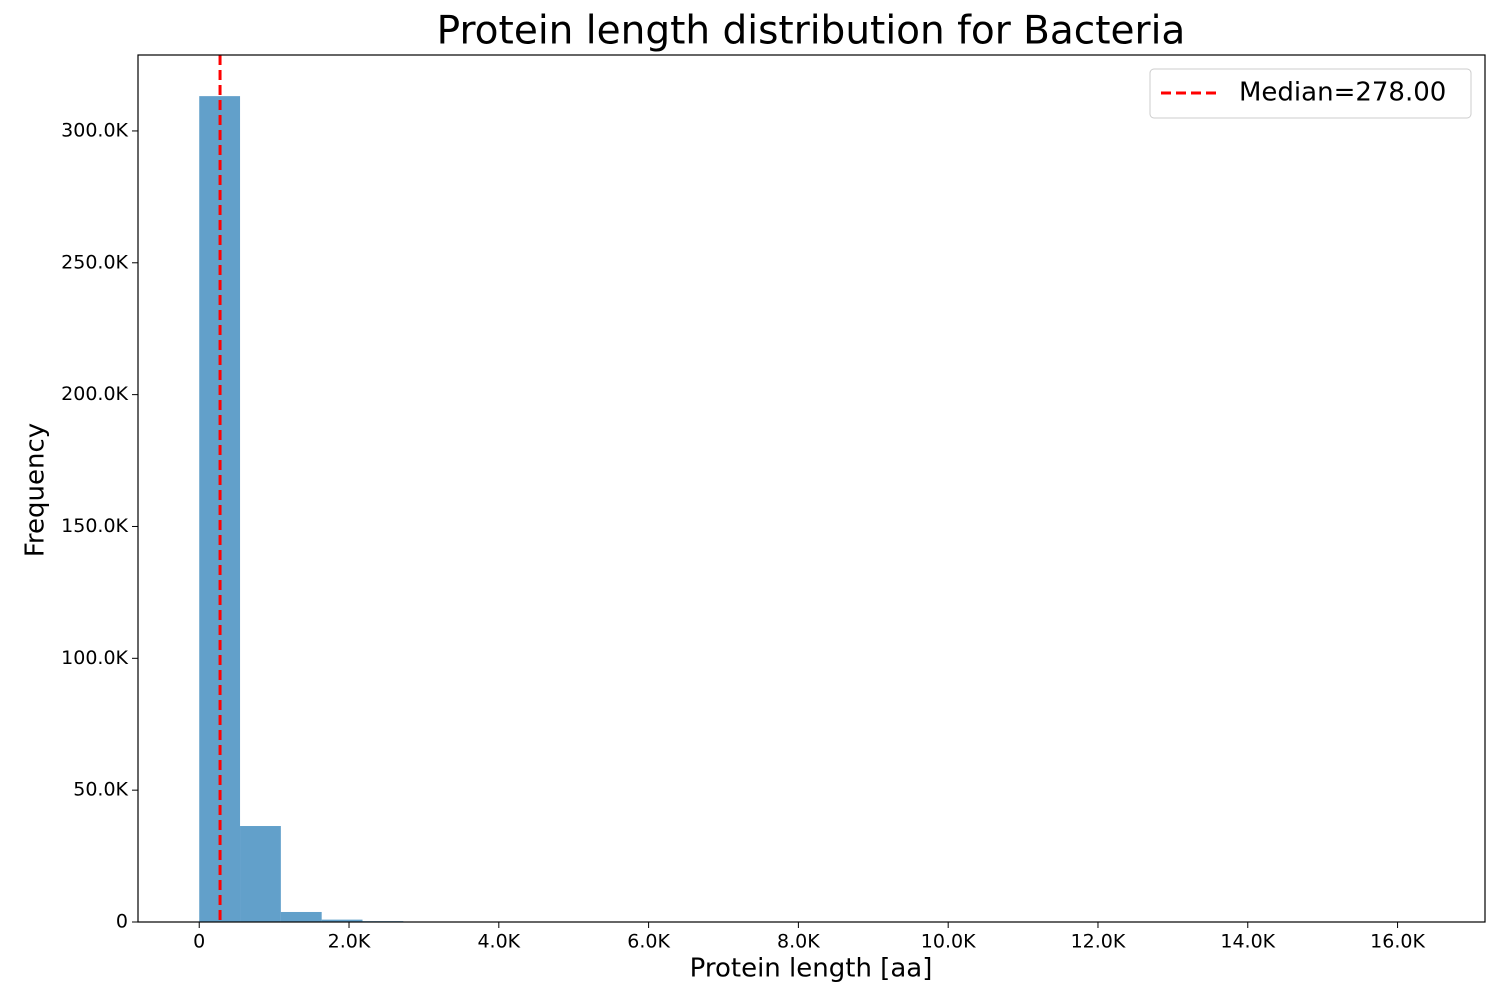 The image size is (1500, 1000). Describe the element at coordinates (94, 658) in the screenshot. I see `y-tick-label: 100.0K` at that location.